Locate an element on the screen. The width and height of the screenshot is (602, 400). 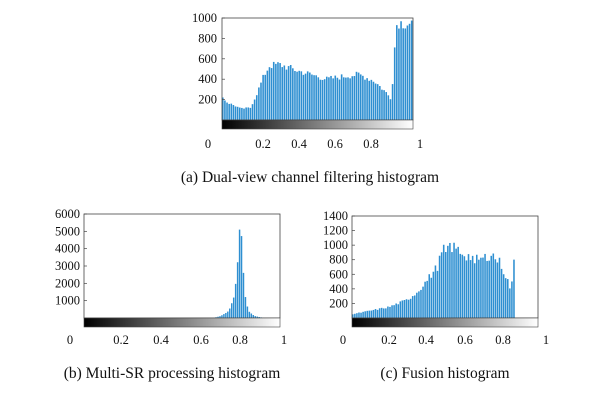
y-tick-label: 1400 is located at coordinates (335, 216).